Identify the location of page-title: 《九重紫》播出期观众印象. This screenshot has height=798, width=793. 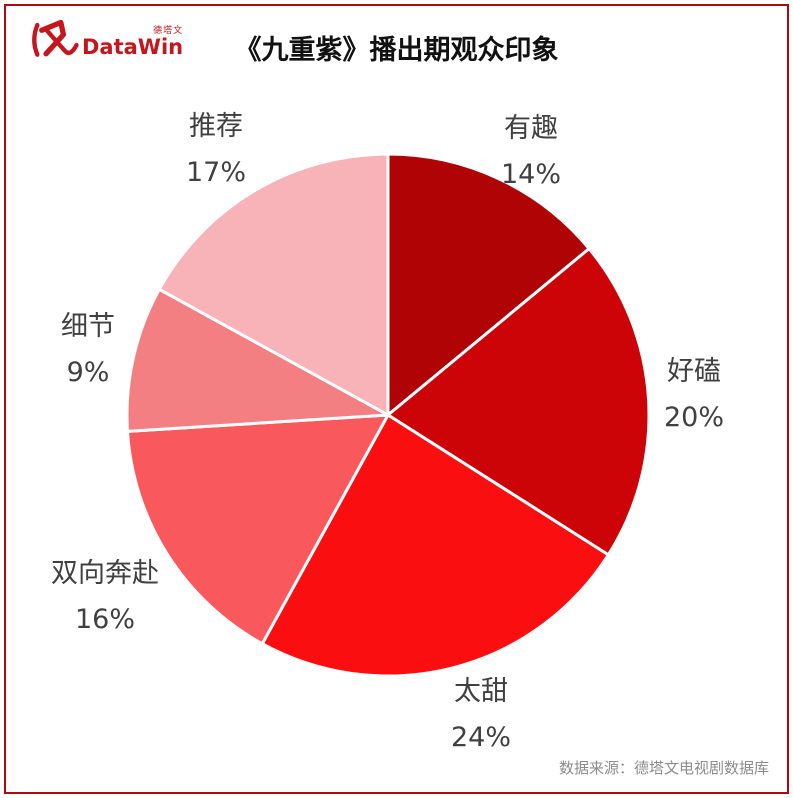
(396, 50).